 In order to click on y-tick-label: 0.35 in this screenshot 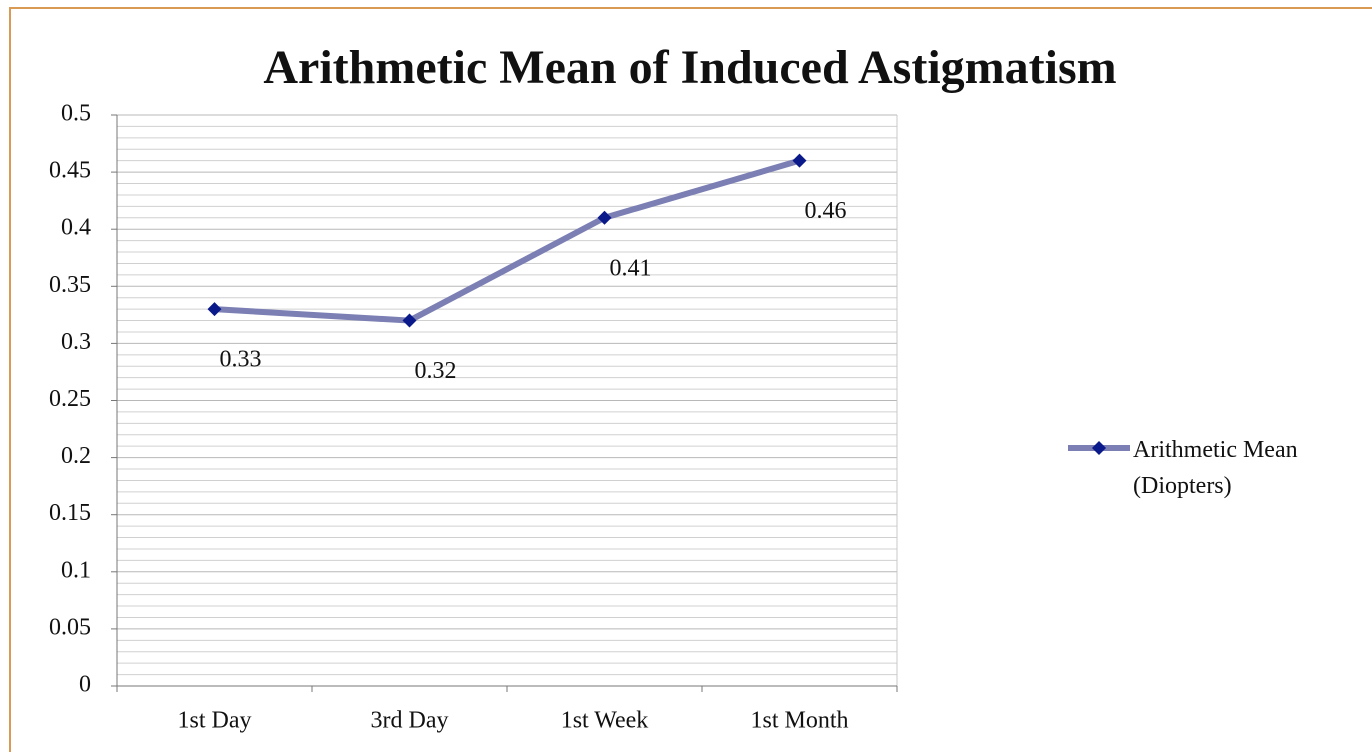, I will do `click(70, 285)`.